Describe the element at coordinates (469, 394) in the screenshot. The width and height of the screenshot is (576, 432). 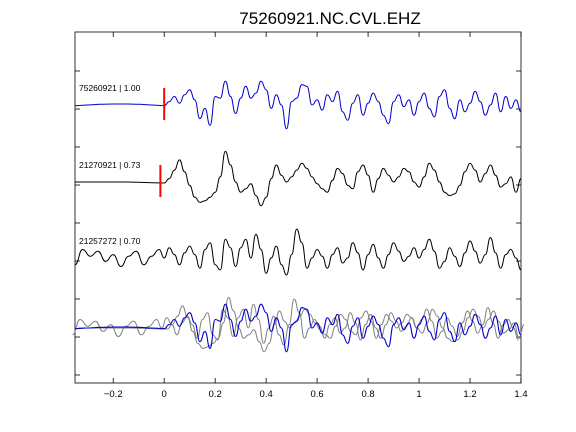
I see `x-tick-label: 1.2` at that location.